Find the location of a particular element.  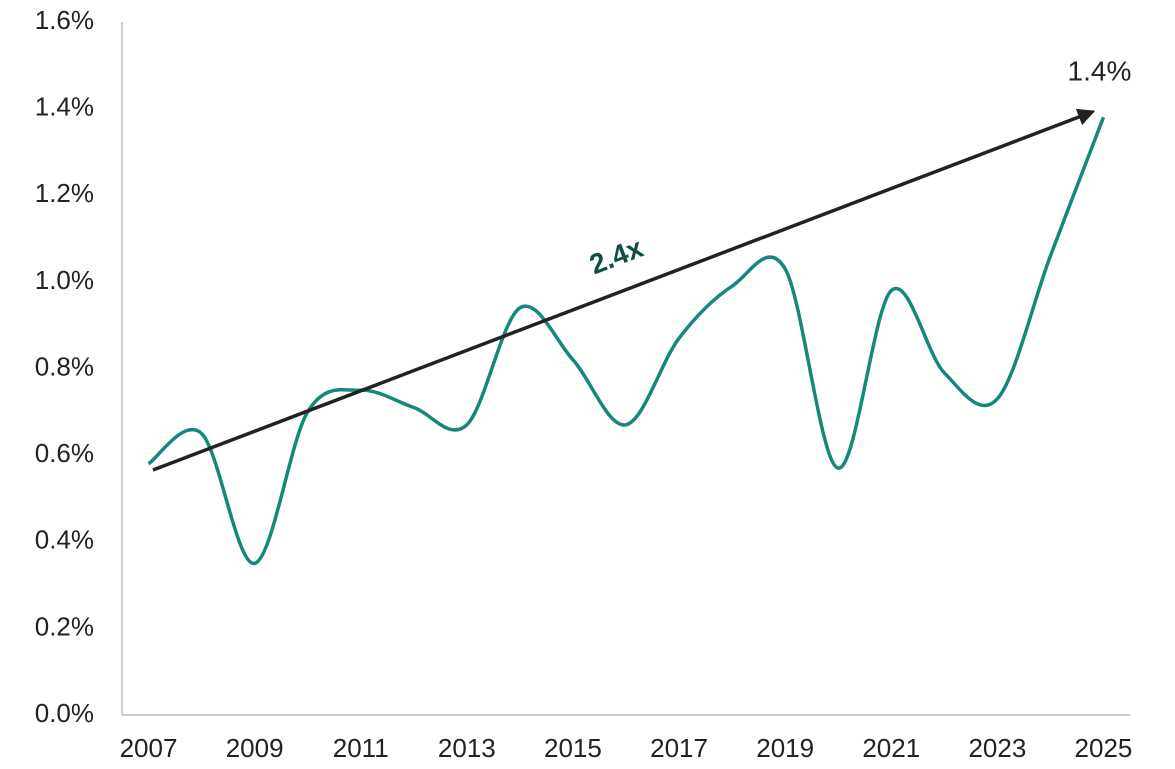

y-tick-label: 0.4% is located at coordinates (64, 540).